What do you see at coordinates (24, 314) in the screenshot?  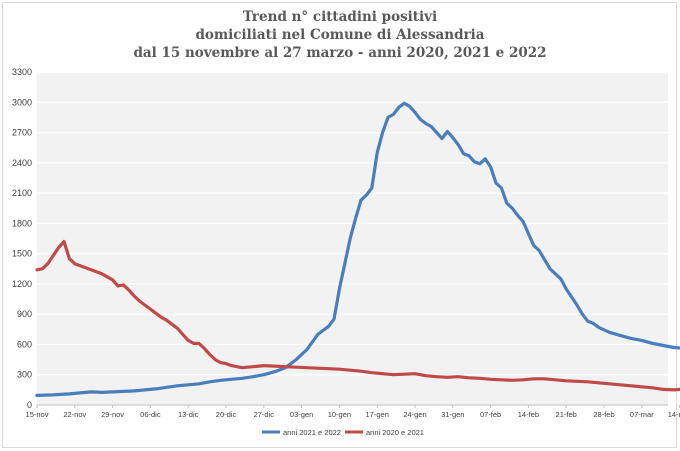 I see `y-tick-label: 900` at bounding box center [24, 314].